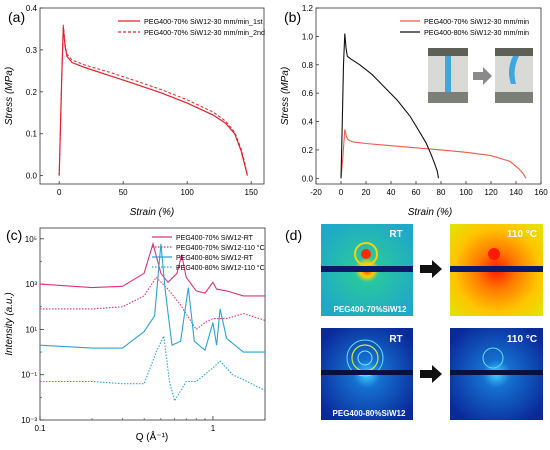  What do you see at coordinates (40, 428) in the screenshot?
I see `x-tick-label-c: 0.1` at bounding box center [40, 428].